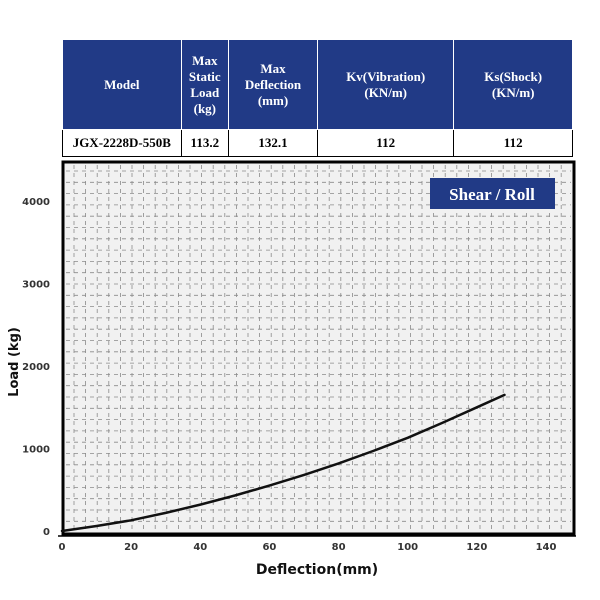 The height and width of the screenshot is (600, 600). What do you see at coordinates (36, 450) in the screenshot?
I see `y-tick-label: 1000` at bounding box center [36, 450].